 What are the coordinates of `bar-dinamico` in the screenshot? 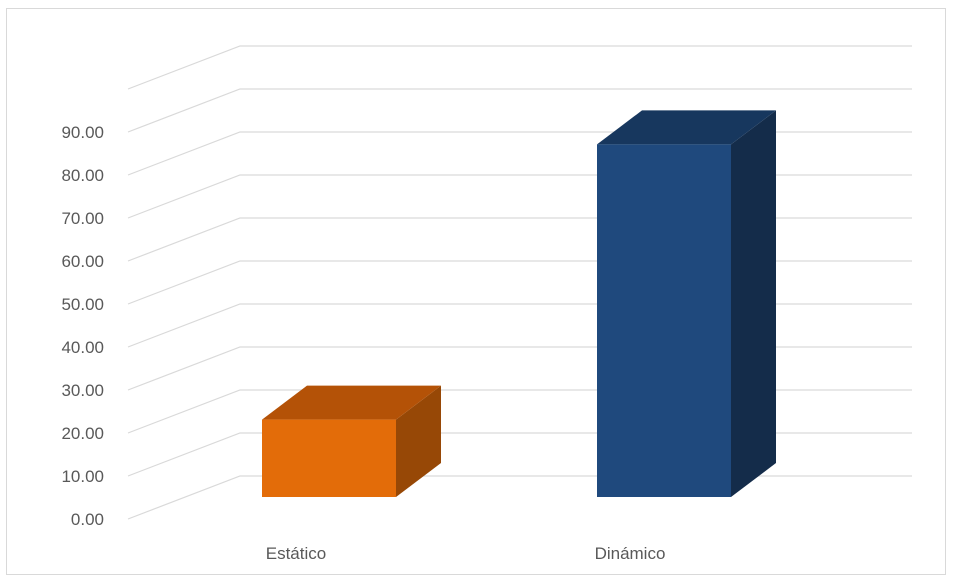 It's located at (686, 304).